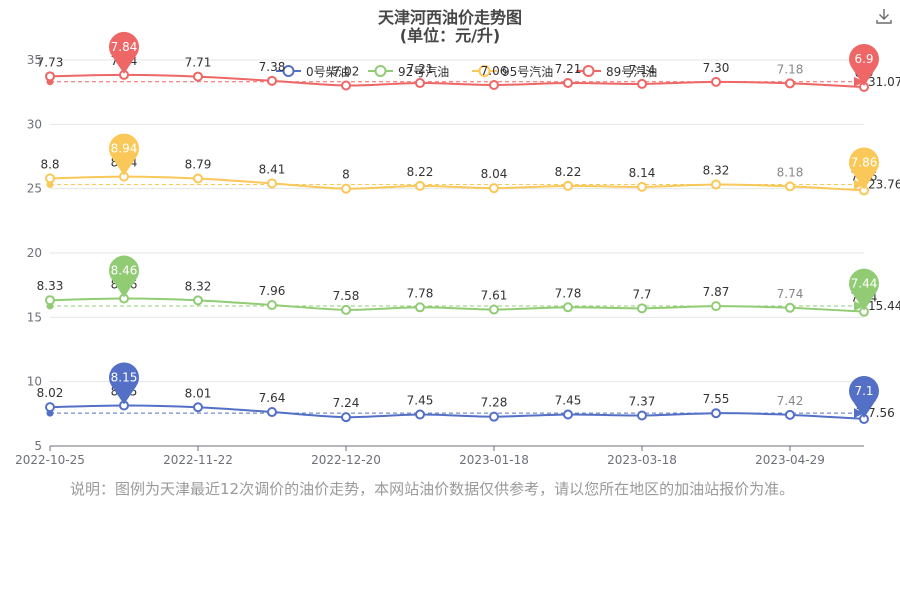 This screenshot has width=900, height=600. What do you see at coordinates (34, 382) in the screenshot?
I see `y-tick-label: 10` at bounding box center [34, 382].